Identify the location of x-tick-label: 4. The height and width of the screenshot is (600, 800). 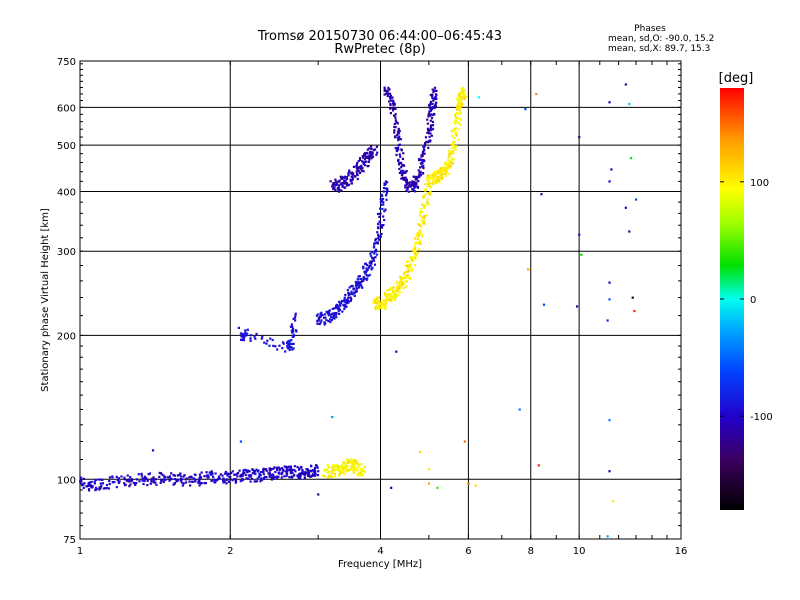
(380, 551).